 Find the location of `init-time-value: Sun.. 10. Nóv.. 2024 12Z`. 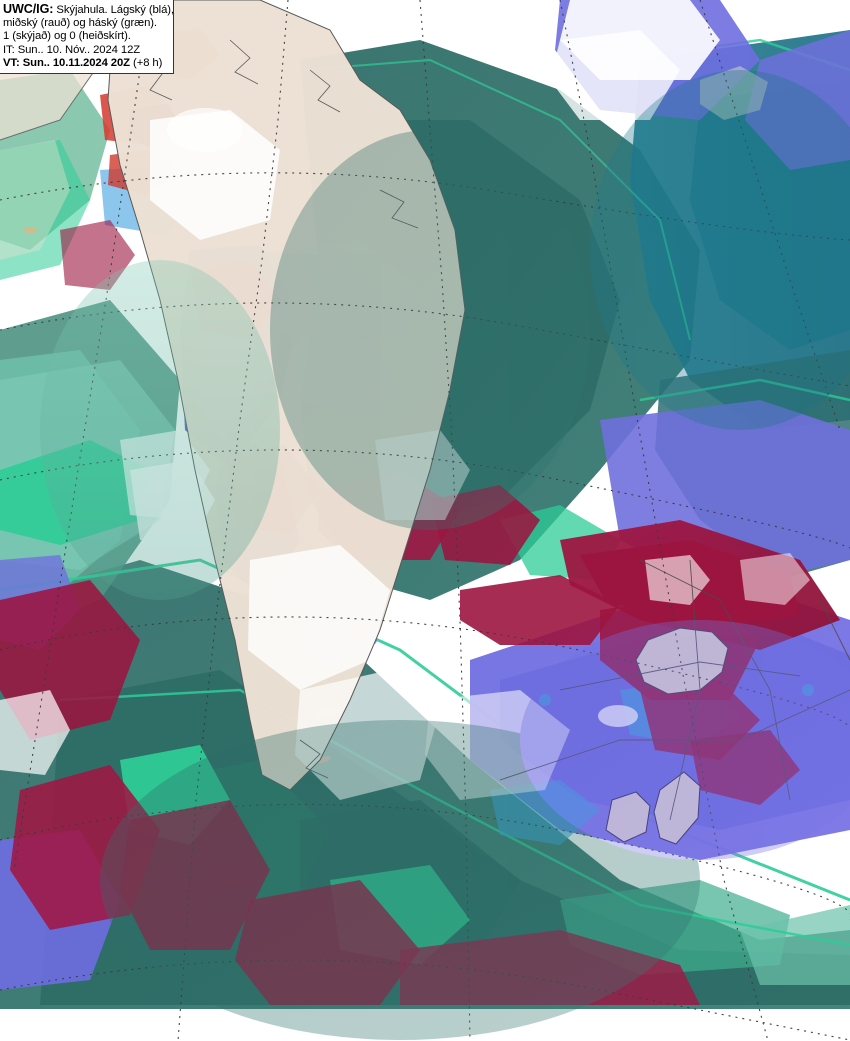

init-time-value: Sun.. 10. Nóv.. 2024 12Z is located at coordinates (79, 49).